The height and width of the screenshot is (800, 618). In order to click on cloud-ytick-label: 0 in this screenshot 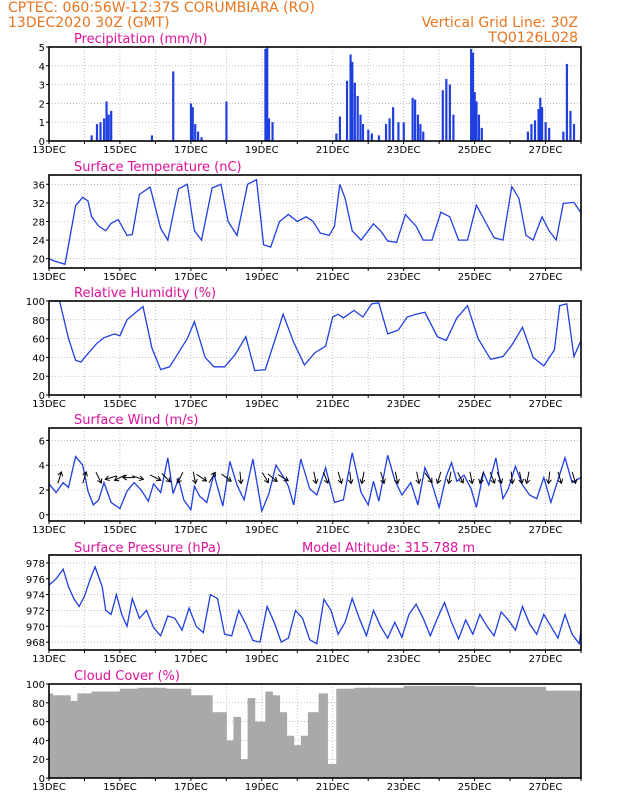, I will do `click(42, 779)`.